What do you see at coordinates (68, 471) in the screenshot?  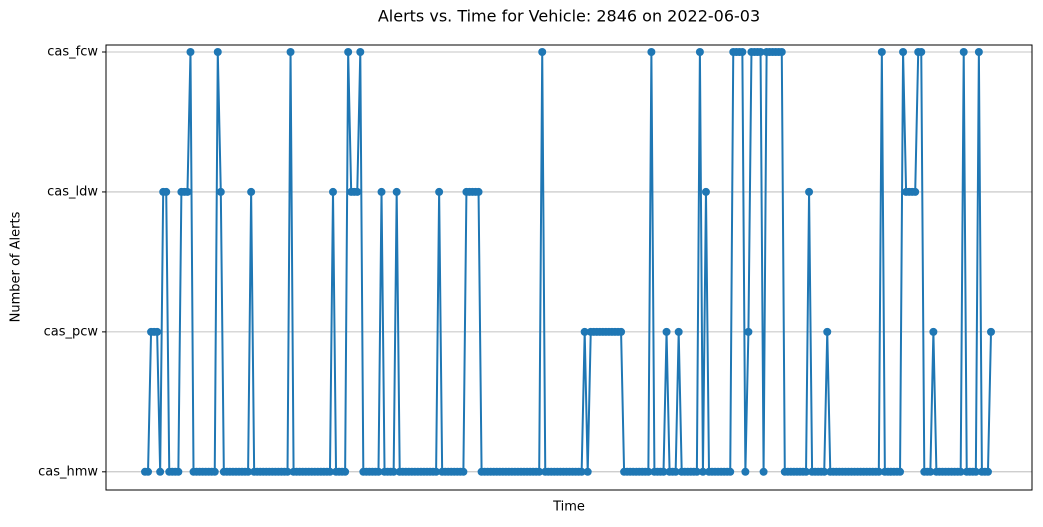 I see `y-tick-label: cas_hmw` at bounding box center [68, 471].